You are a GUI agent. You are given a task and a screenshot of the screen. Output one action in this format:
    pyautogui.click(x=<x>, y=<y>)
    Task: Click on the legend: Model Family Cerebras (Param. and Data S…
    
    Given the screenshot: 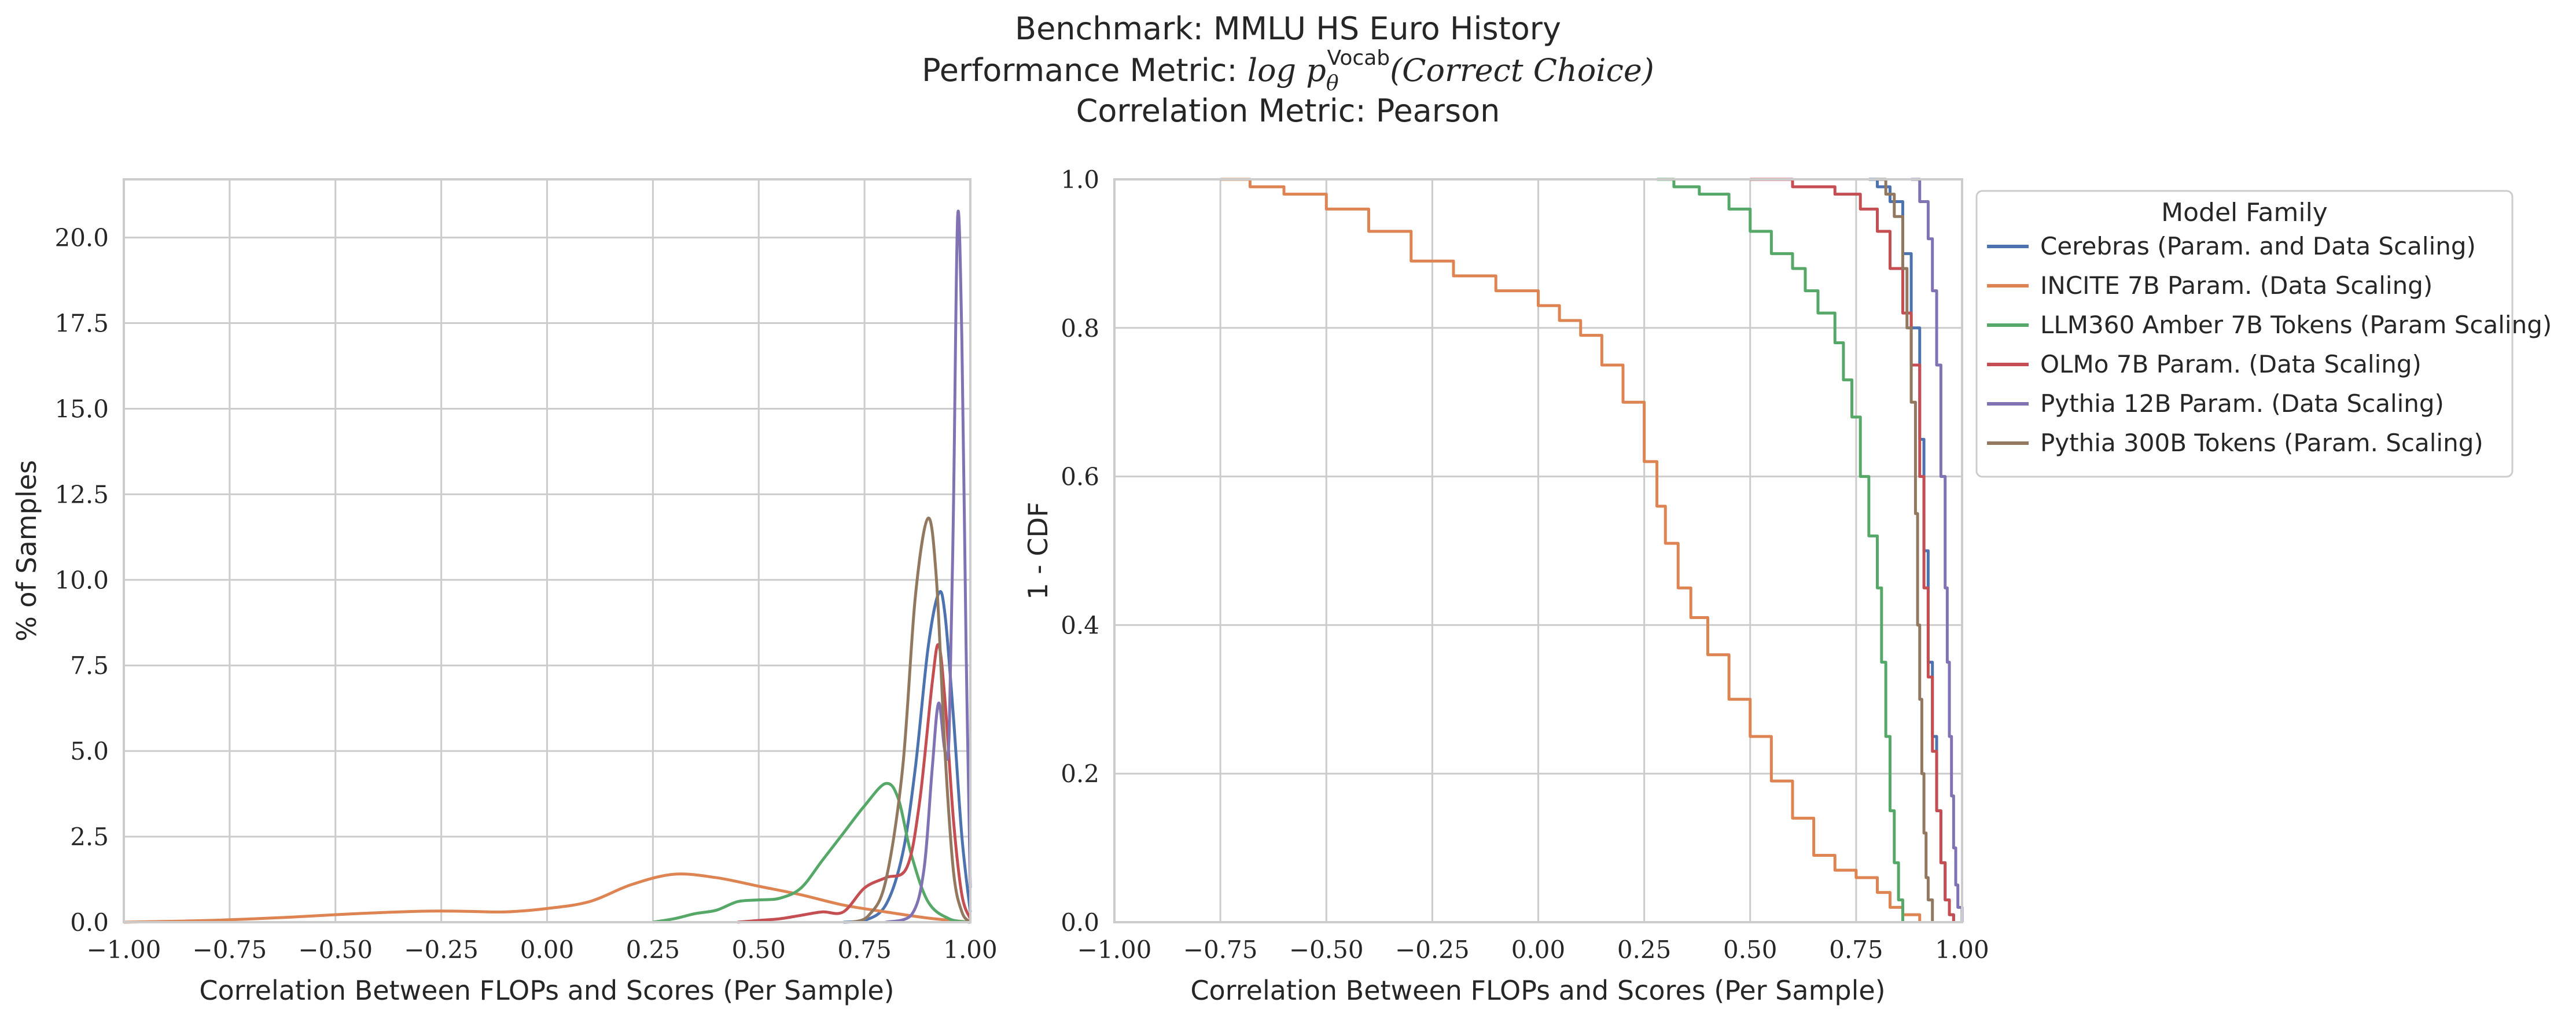 What is the action you would take?
    pyautogui.click(x=2263, y=334)
    